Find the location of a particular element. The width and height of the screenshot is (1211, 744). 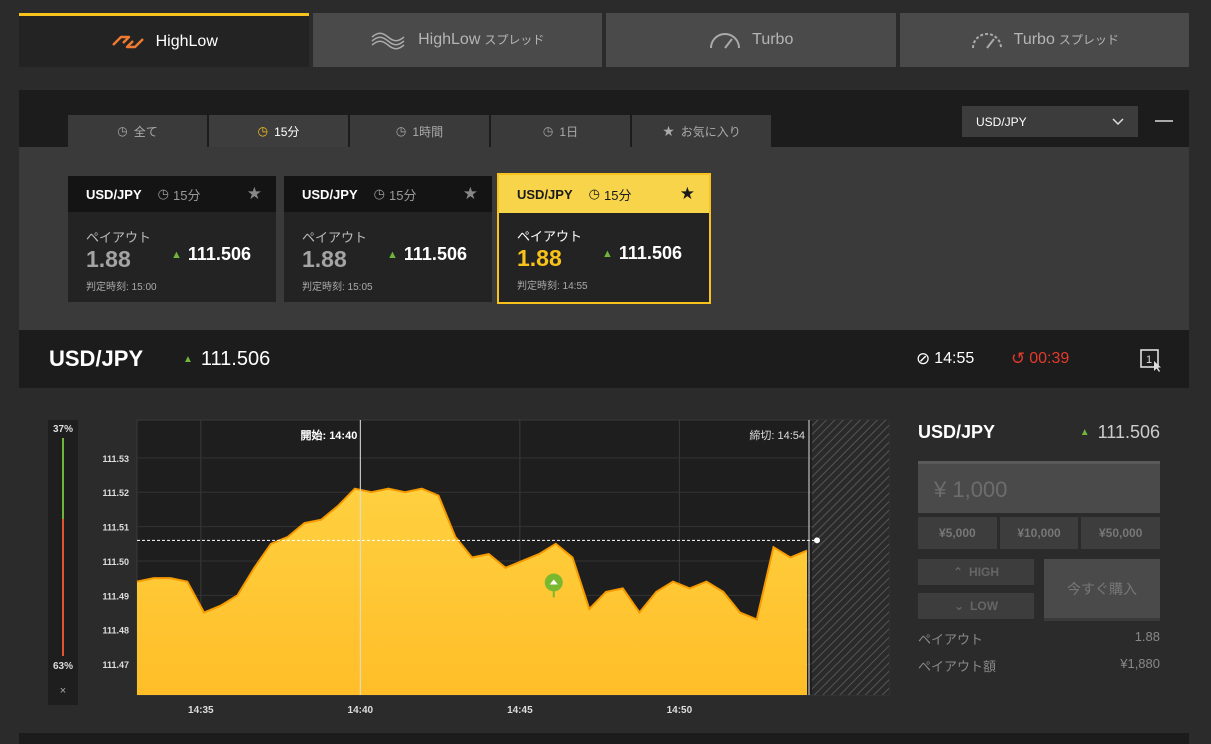

currency-pair-select: USD/JPY is located at coordinates (1050, 121).